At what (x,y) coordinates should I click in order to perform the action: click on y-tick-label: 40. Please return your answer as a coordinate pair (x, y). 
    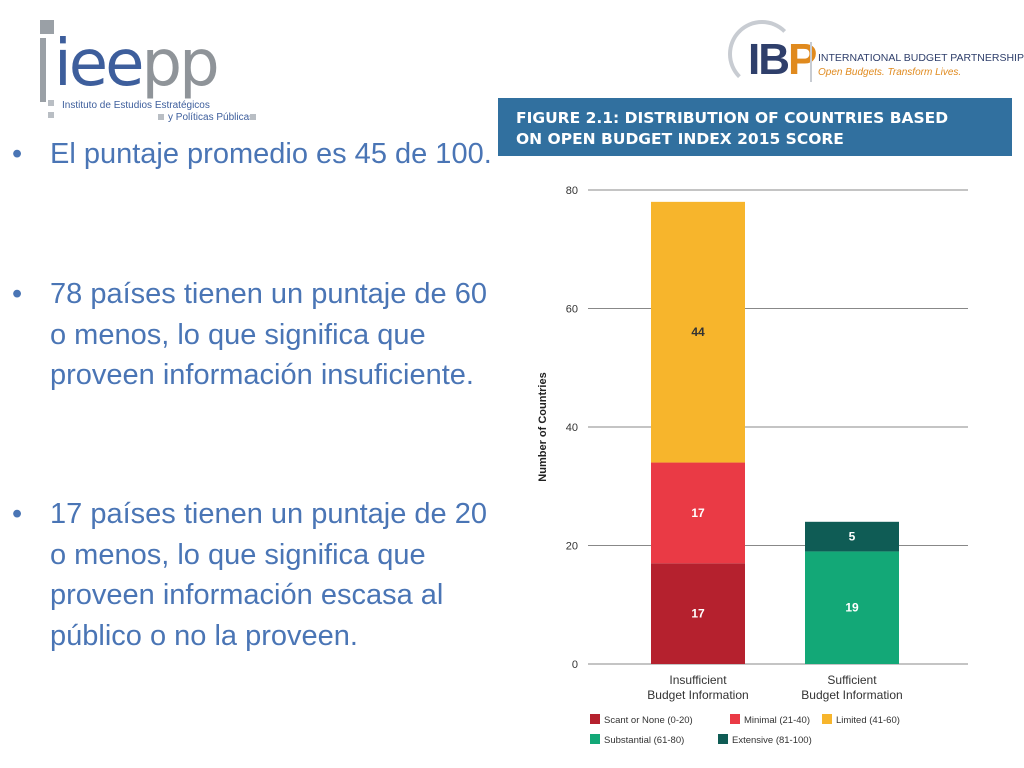
    Looking at the image, I should click on (572, 428).